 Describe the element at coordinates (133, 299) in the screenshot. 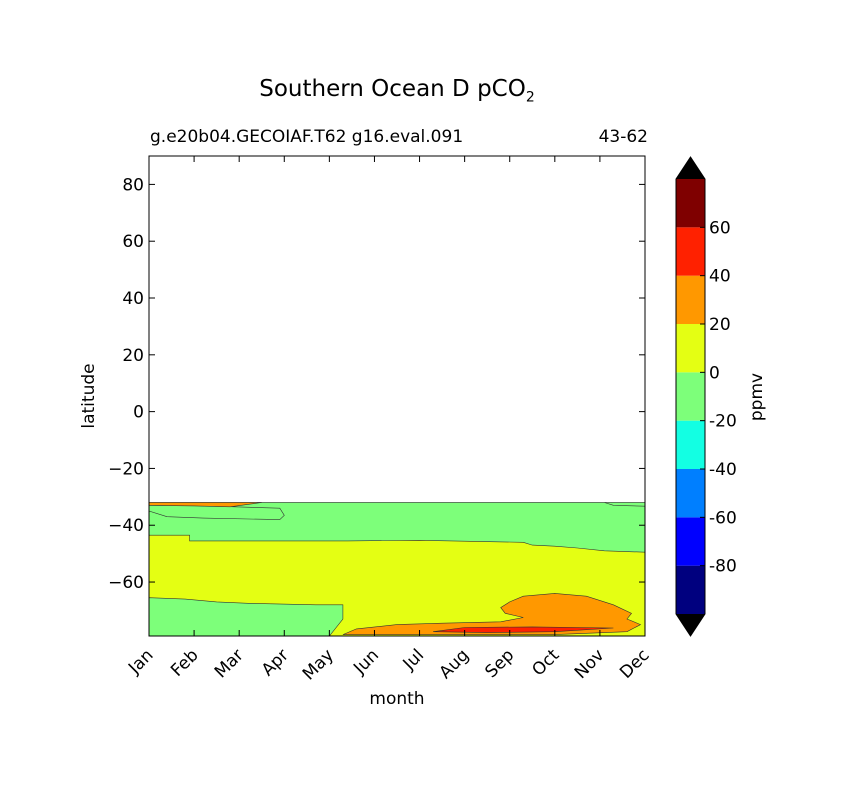

I see `y-tick-label: 40` at that location.